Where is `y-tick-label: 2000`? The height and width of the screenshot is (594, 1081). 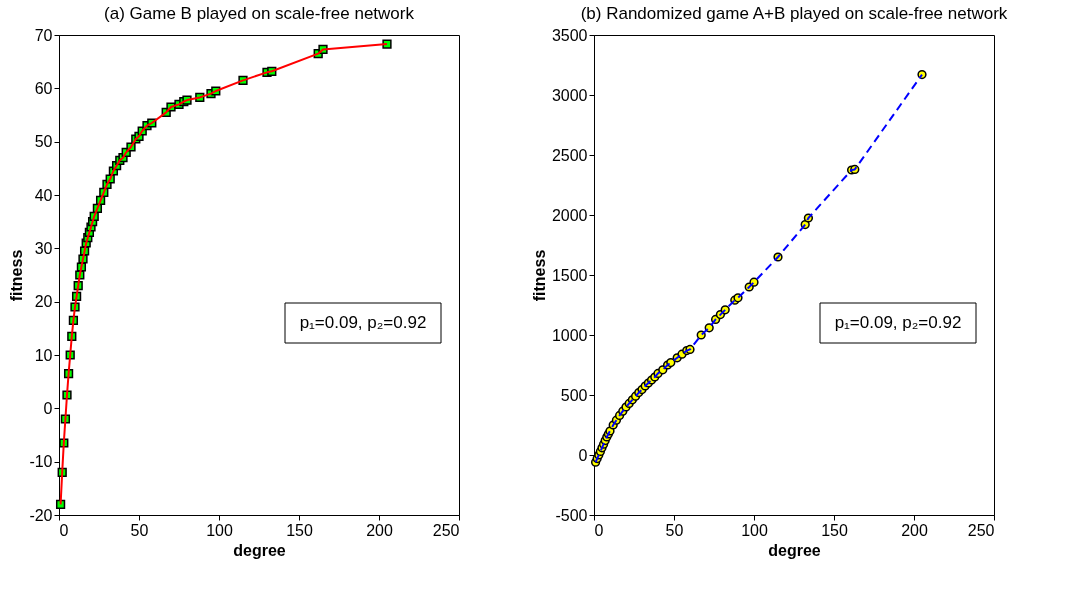 y-tick-label: 2000 is located at coordinates (569, 215).